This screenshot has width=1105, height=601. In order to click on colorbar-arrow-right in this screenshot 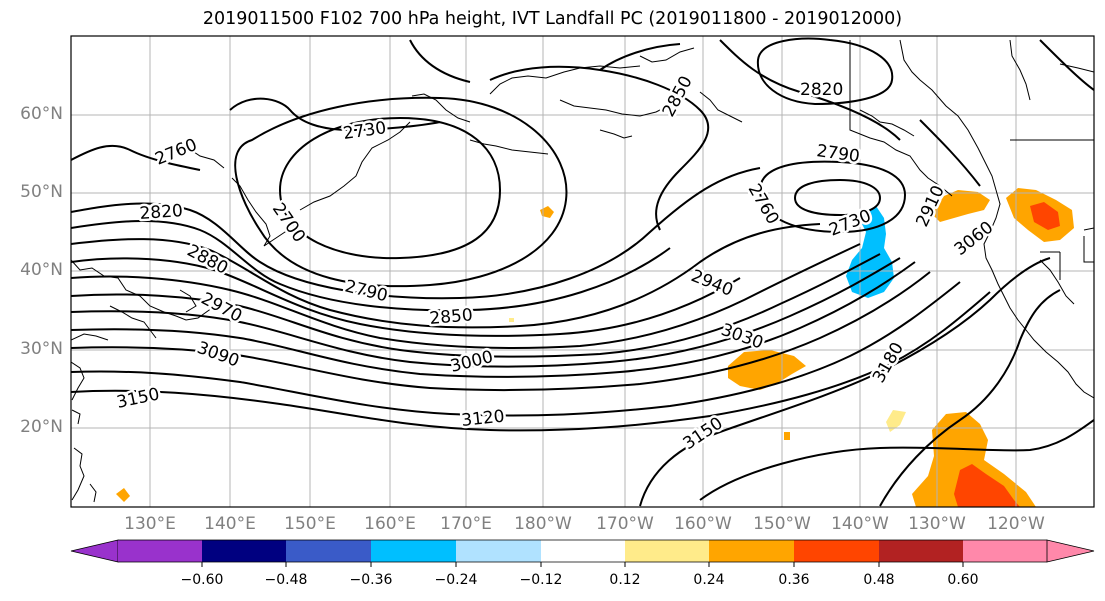, I will do `click(1070, 551)`.